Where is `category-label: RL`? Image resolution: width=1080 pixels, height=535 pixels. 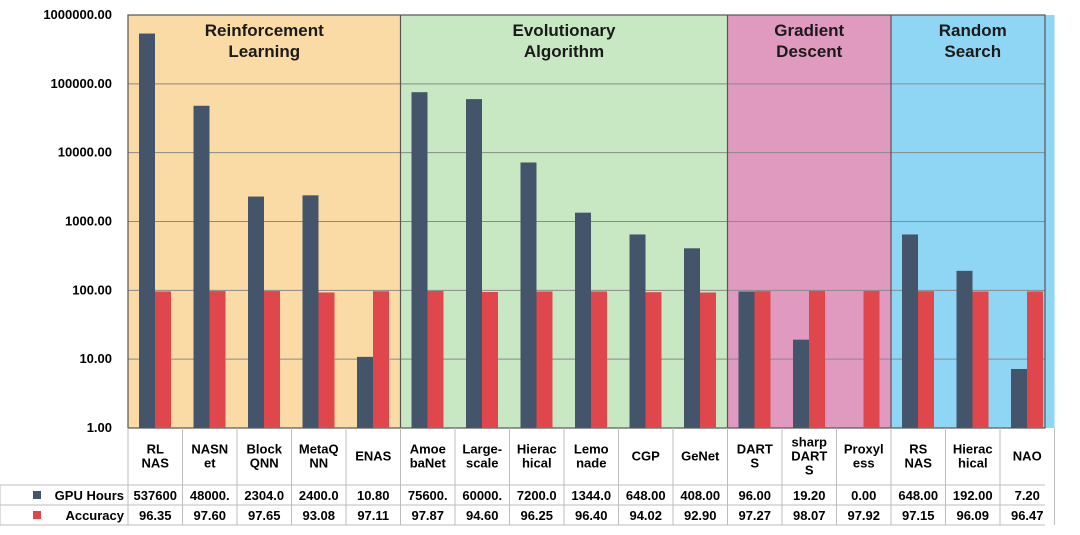 category-label: RL is located at coordinates (155, 449).